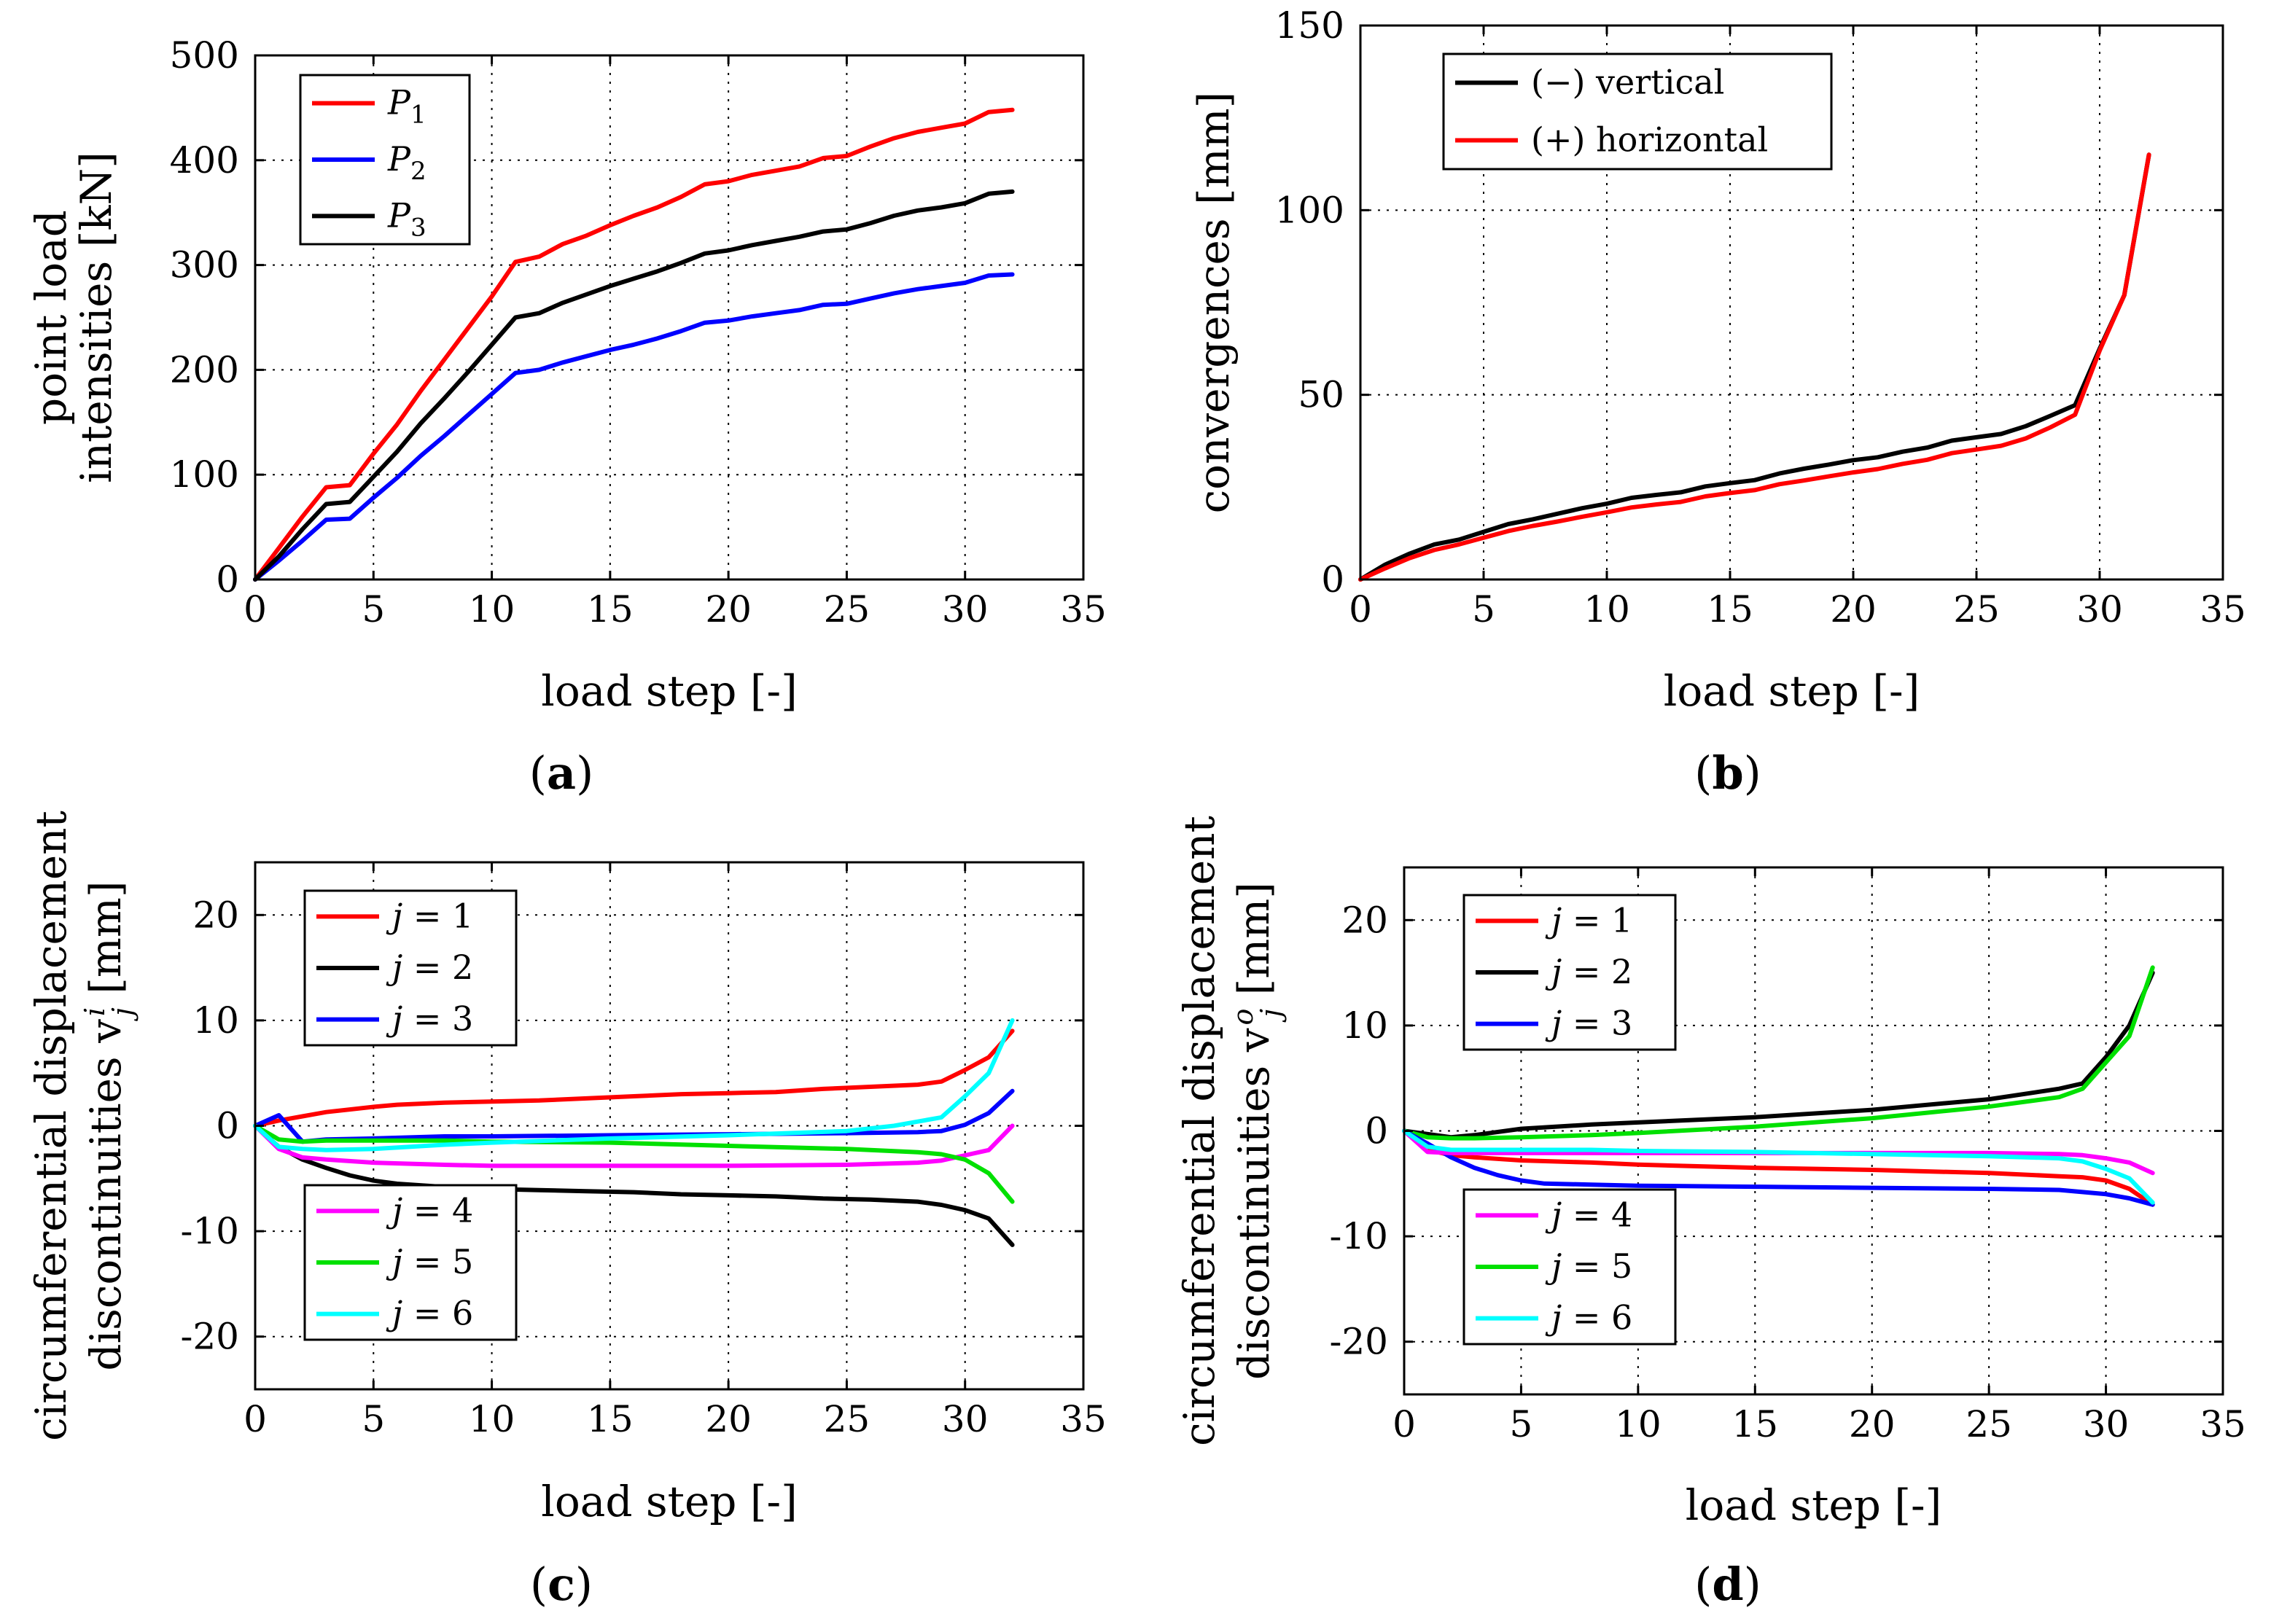  I want to click on legend-label: j = 5, so click(429, 1261).